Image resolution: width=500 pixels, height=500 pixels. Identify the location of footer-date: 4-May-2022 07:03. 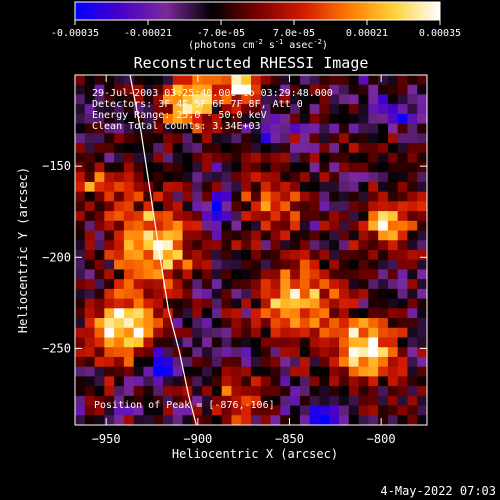
(438, 491).